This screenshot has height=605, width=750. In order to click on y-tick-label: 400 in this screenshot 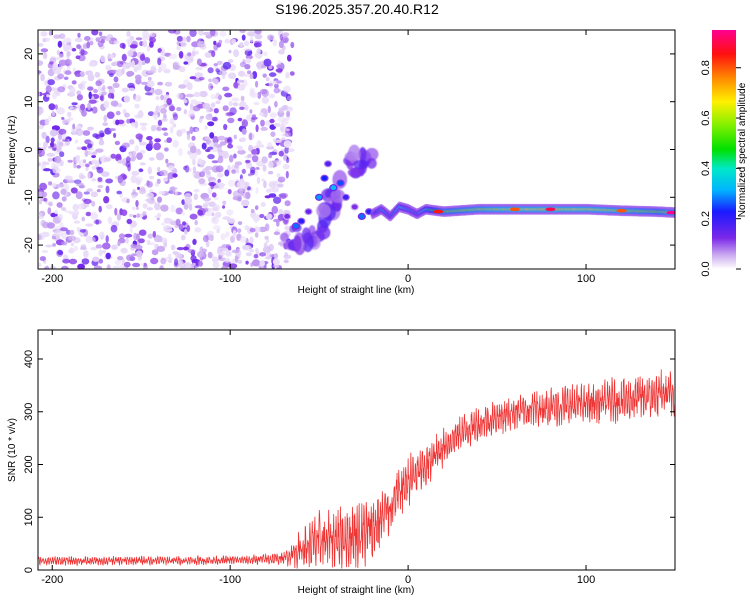, I will do `click(29, 359)`.